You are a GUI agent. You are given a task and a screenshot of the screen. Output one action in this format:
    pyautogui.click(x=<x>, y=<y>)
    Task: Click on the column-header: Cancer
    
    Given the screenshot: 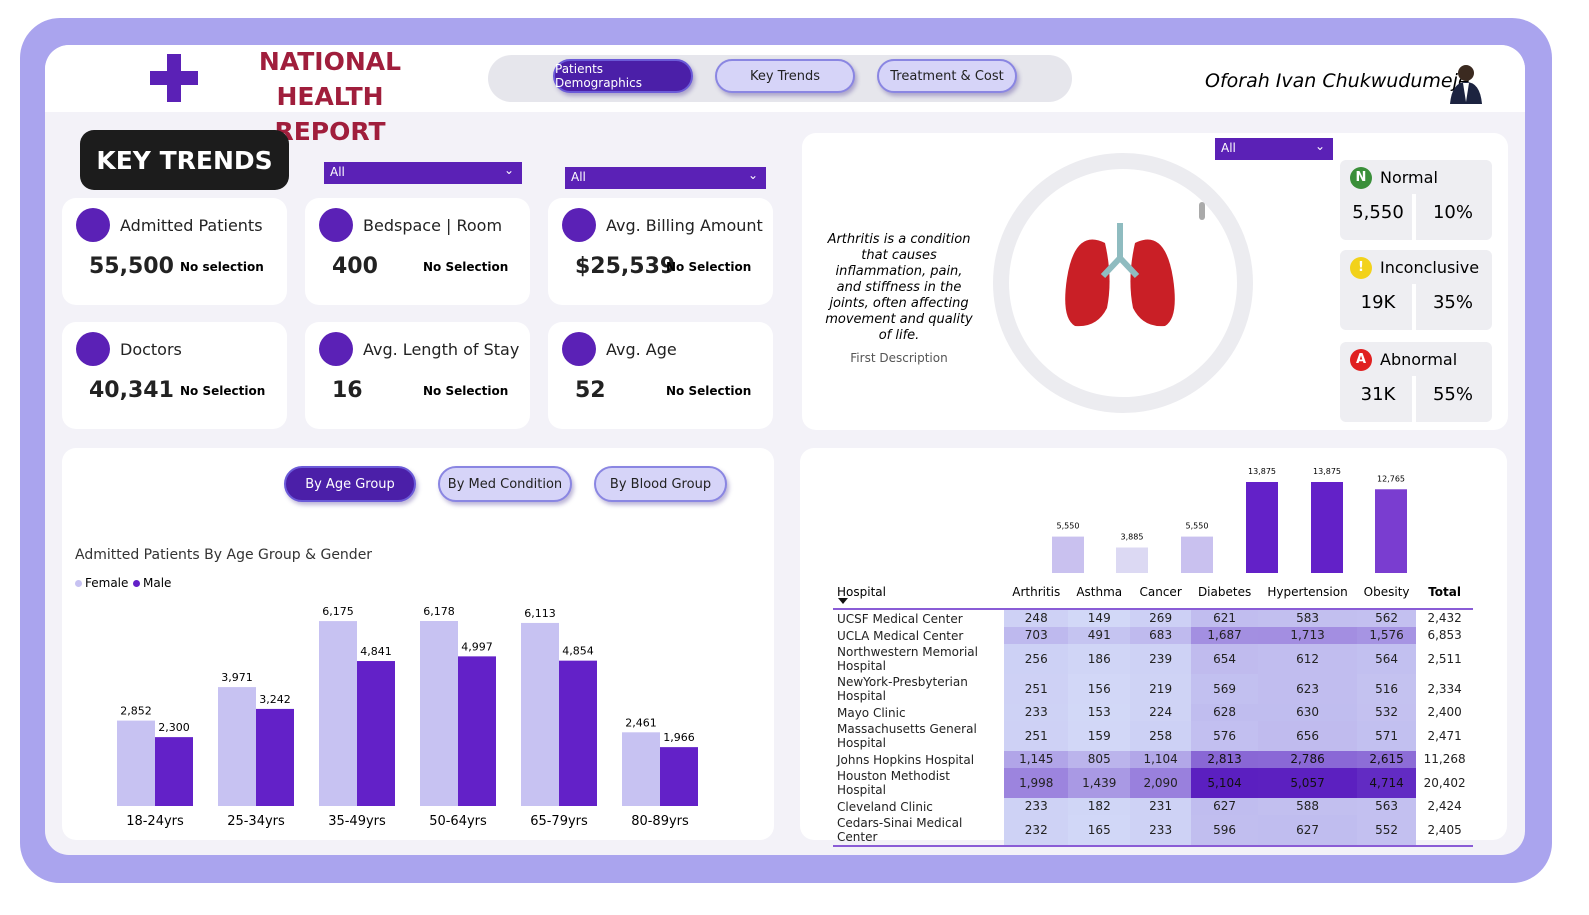 What is the action you would take?
    pyautogui.click(x=1160, y=592)
    